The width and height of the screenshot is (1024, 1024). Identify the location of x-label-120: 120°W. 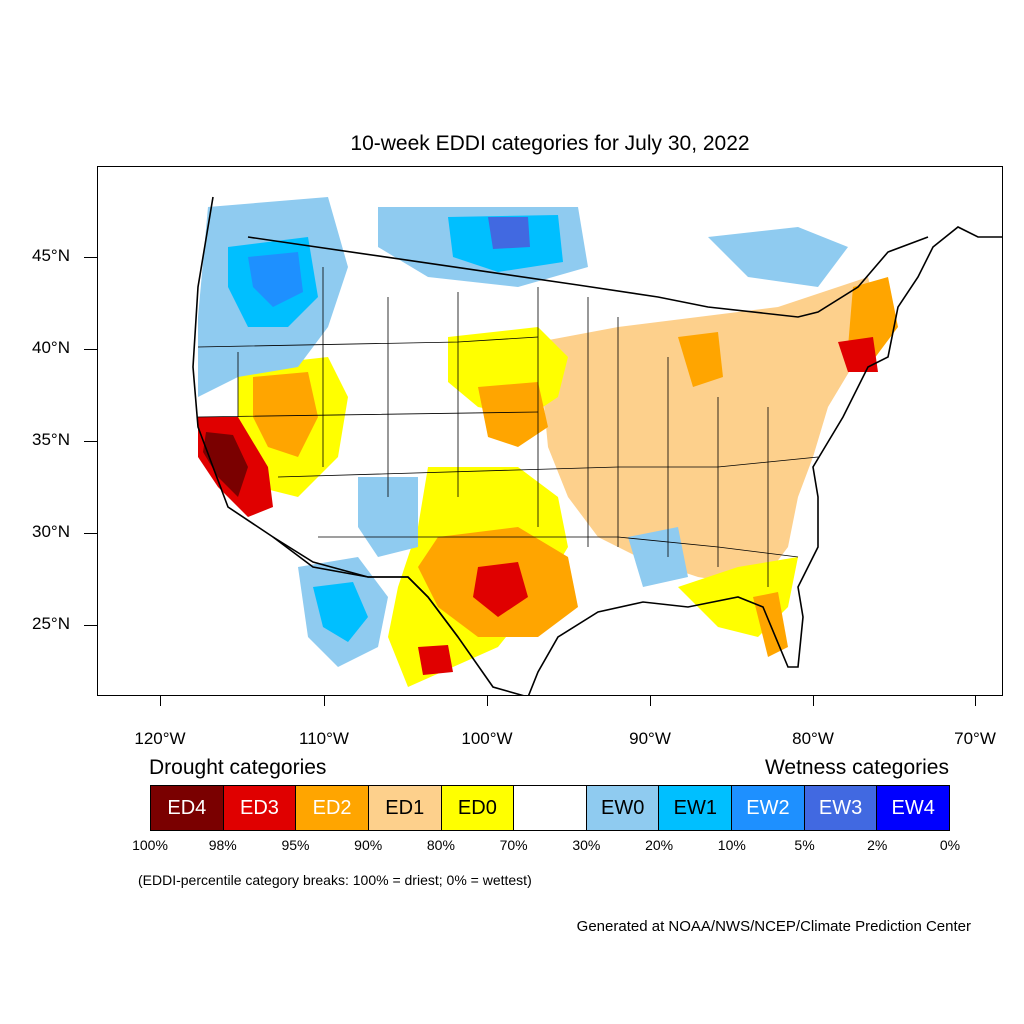
(160, 738).